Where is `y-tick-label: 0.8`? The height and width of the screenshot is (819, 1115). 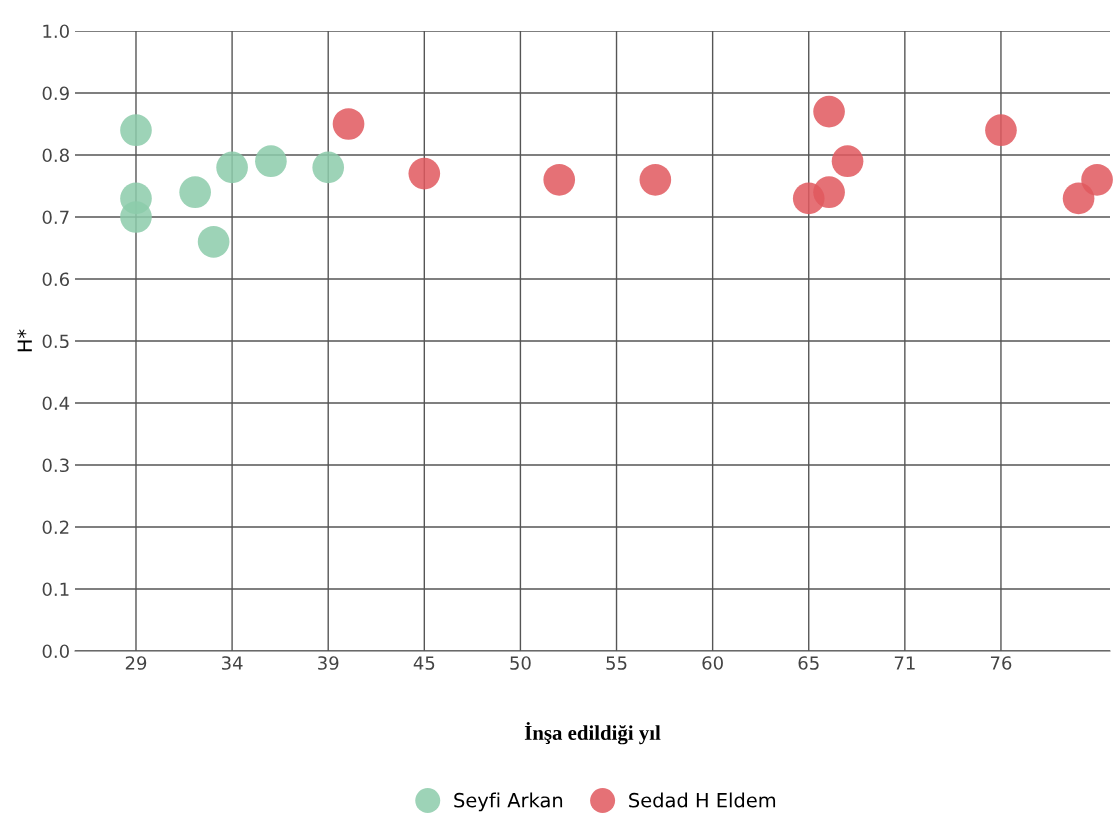
y-tick-label: 0.8 is located at coordinates (55, 155).